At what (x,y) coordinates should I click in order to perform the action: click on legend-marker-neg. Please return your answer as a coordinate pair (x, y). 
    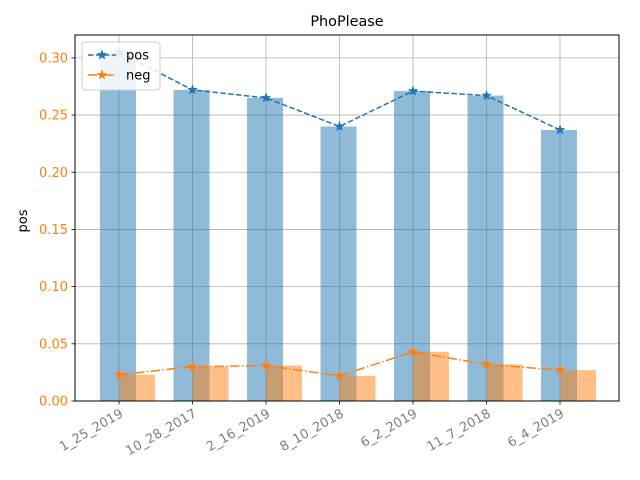
    Looking at the image, I should click on (102, 74).